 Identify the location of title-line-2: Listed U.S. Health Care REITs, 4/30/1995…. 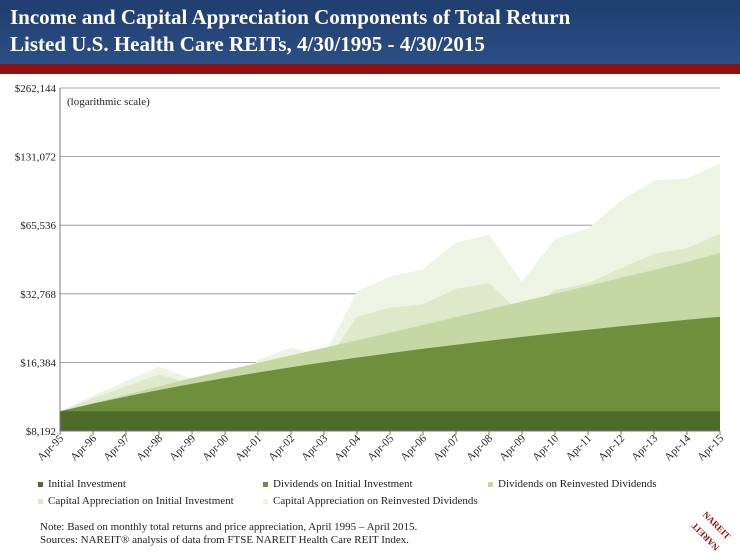
(247, 44).